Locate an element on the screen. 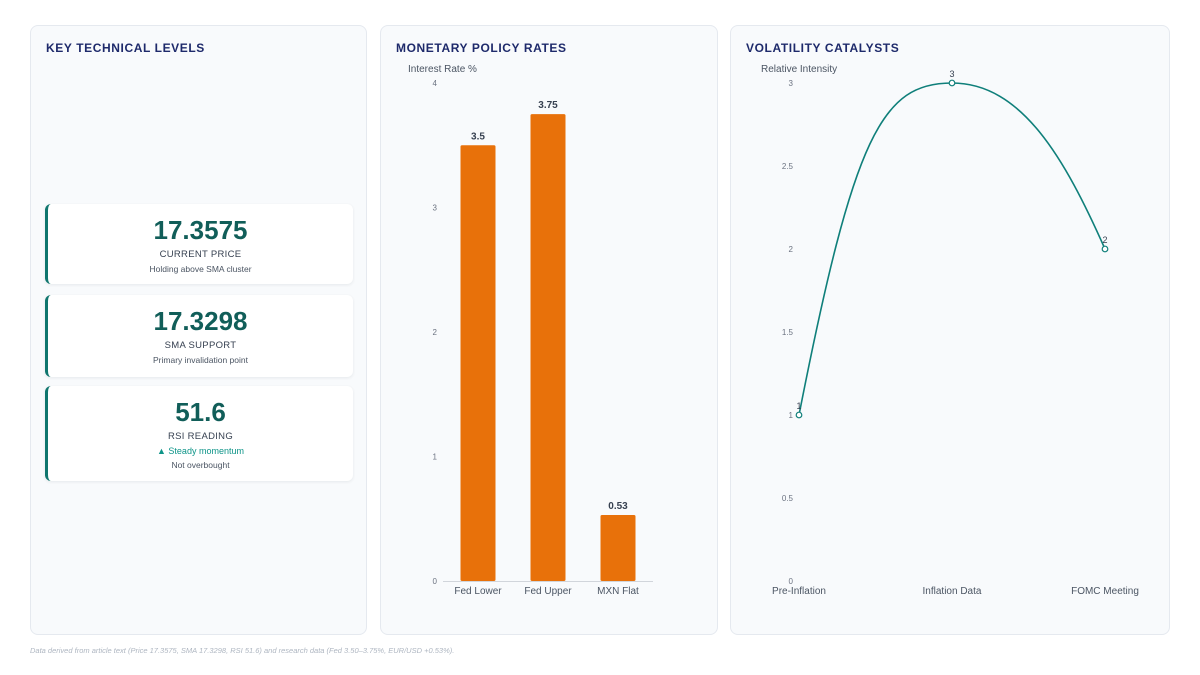 This screenshot has width=1200, height=675. volatility-x-tick-label: Inflation Data is located at coordinates (952, 591).